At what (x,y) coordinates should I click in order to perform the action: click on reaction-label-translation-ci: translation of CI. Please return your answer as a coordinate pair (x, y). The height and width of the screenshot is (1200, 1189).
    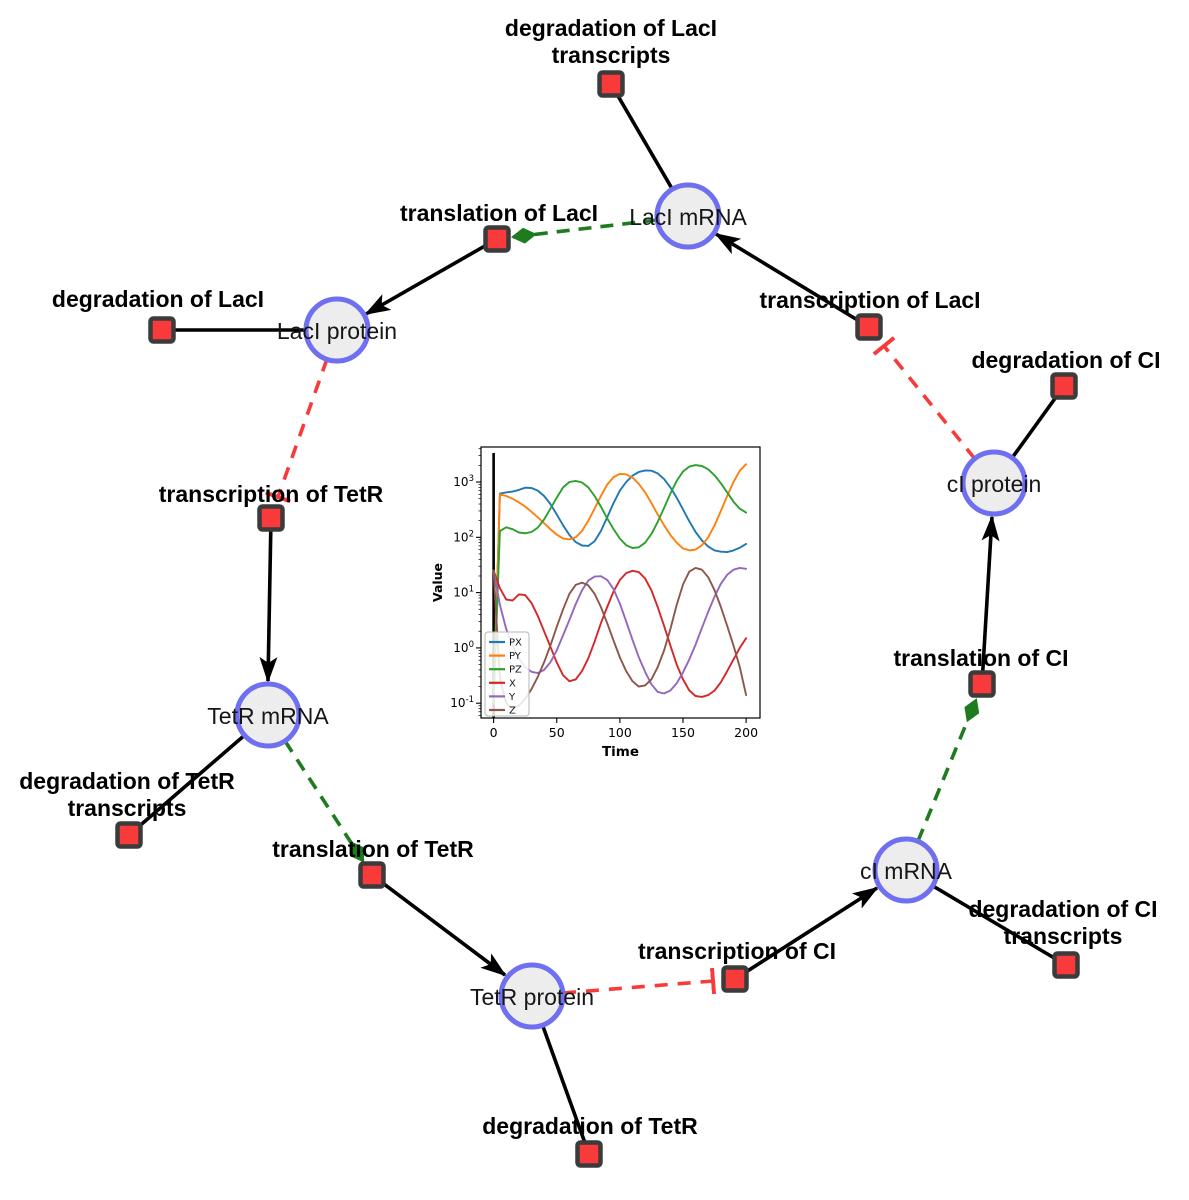
    Looking at the image, I should click on (980, 658).